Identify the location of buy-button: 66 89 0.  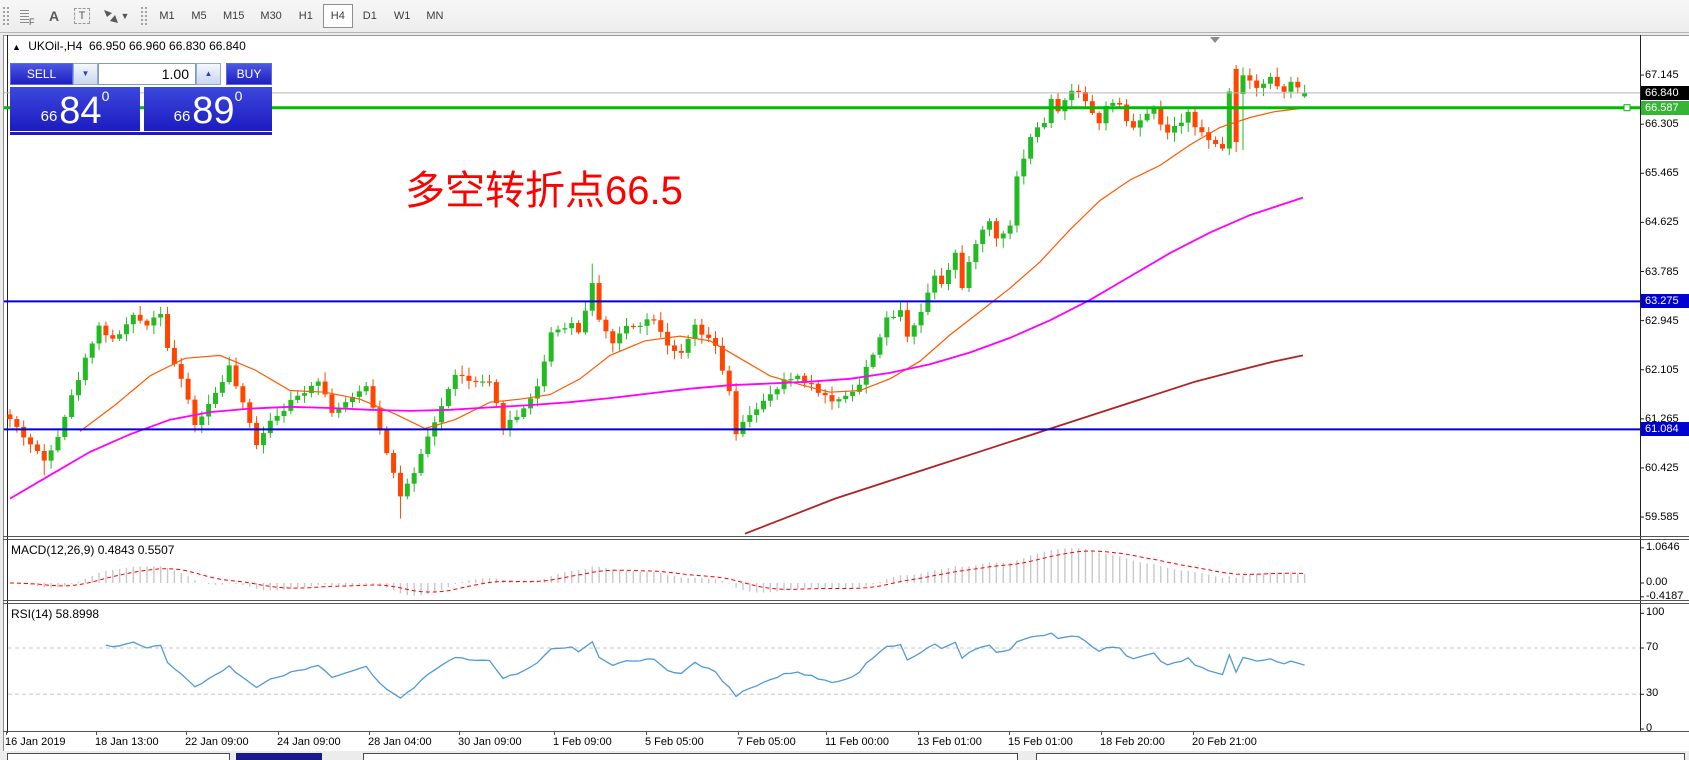
(208, 109).